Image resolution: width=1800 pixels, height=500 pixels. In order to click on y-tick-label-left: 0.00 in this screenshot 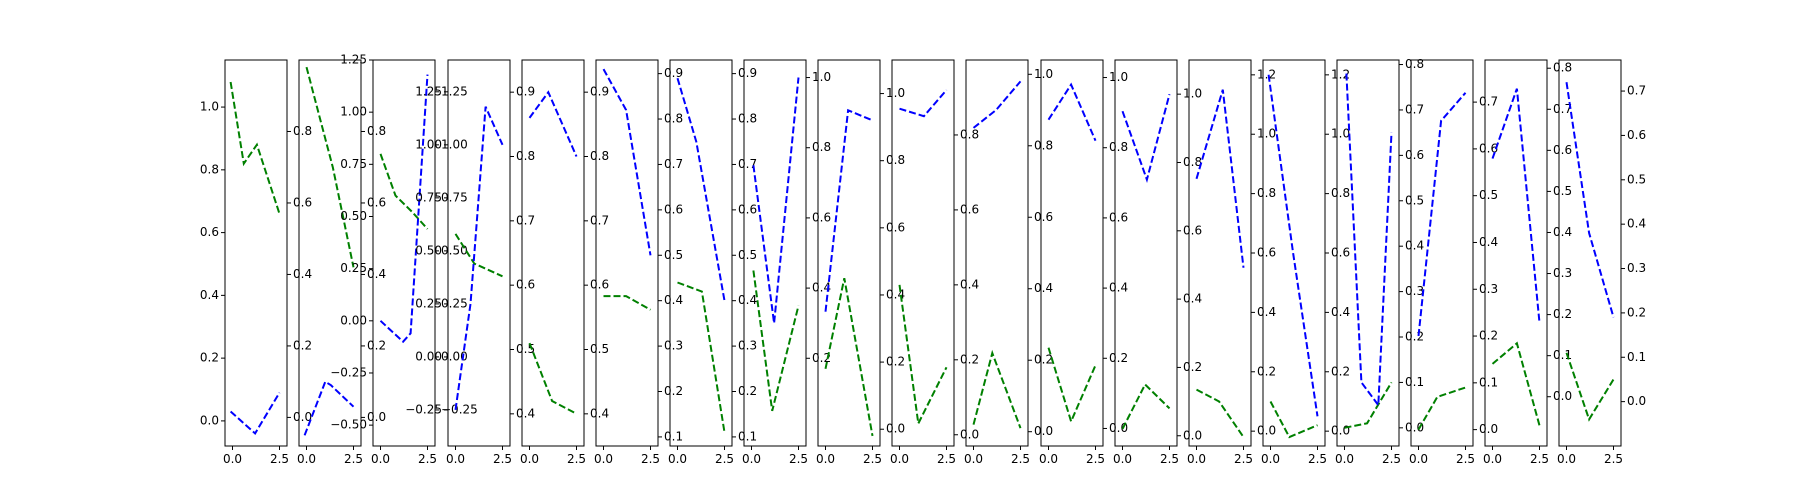, I will do `click(353, 320)`.